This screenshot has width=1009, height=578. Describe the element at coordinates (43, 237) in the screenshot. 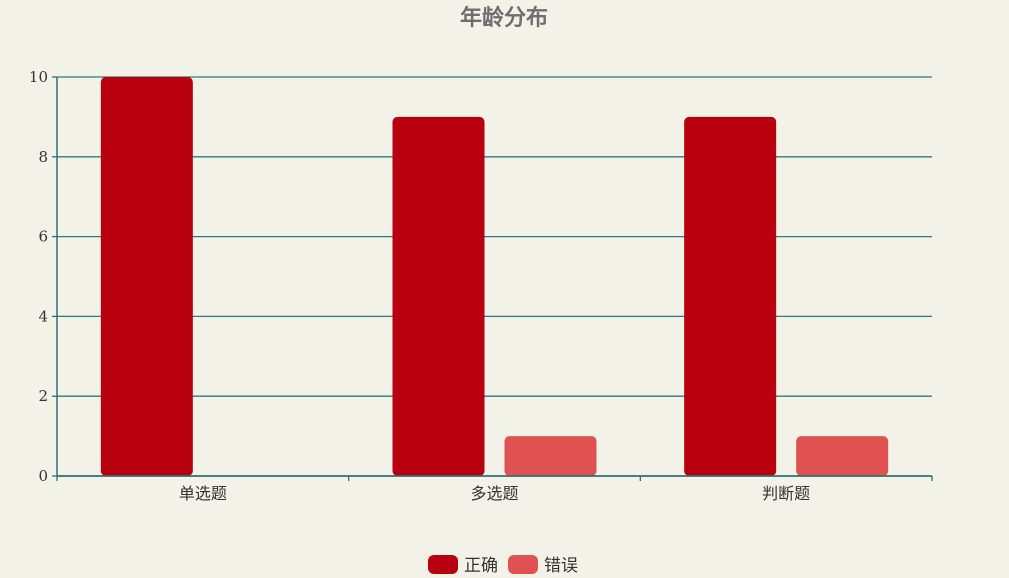

I see `y-tick-label: 6` at that location.